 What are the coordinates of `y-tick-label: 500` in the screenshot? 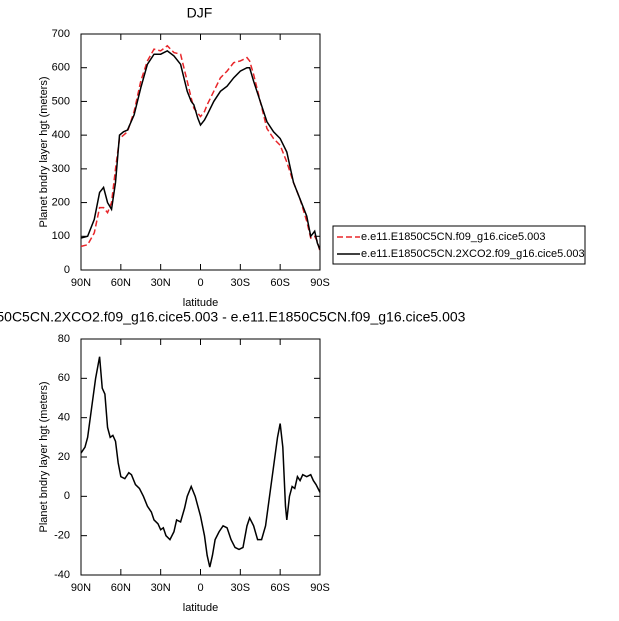 It's located at (61, 101).